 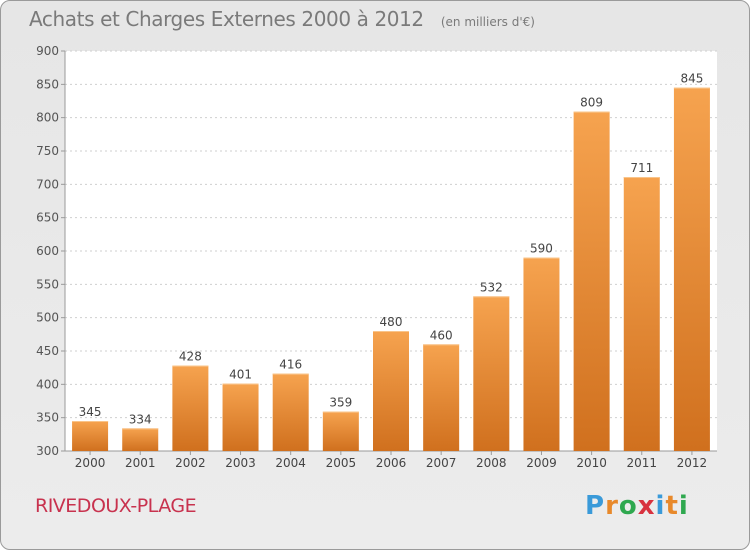 I want to click on chart-subtitle: (en milliers d'€), so click(x=487, y=22).